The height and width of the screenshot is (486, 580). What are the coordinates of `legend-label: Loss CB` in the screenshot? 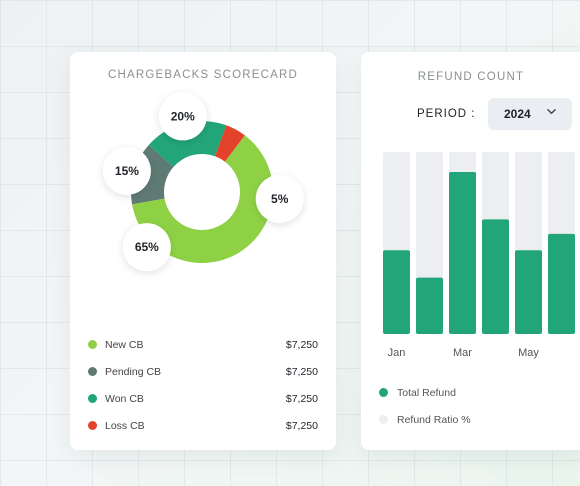 It's located at (125, 425).